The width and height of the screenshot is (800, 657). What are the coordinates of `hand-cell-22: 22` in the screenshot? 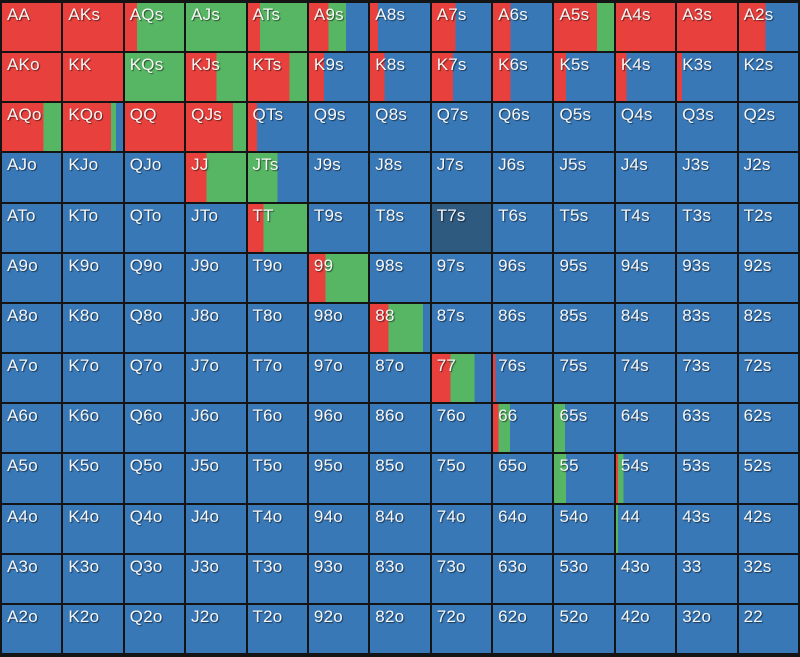 It's located at (768, 628).